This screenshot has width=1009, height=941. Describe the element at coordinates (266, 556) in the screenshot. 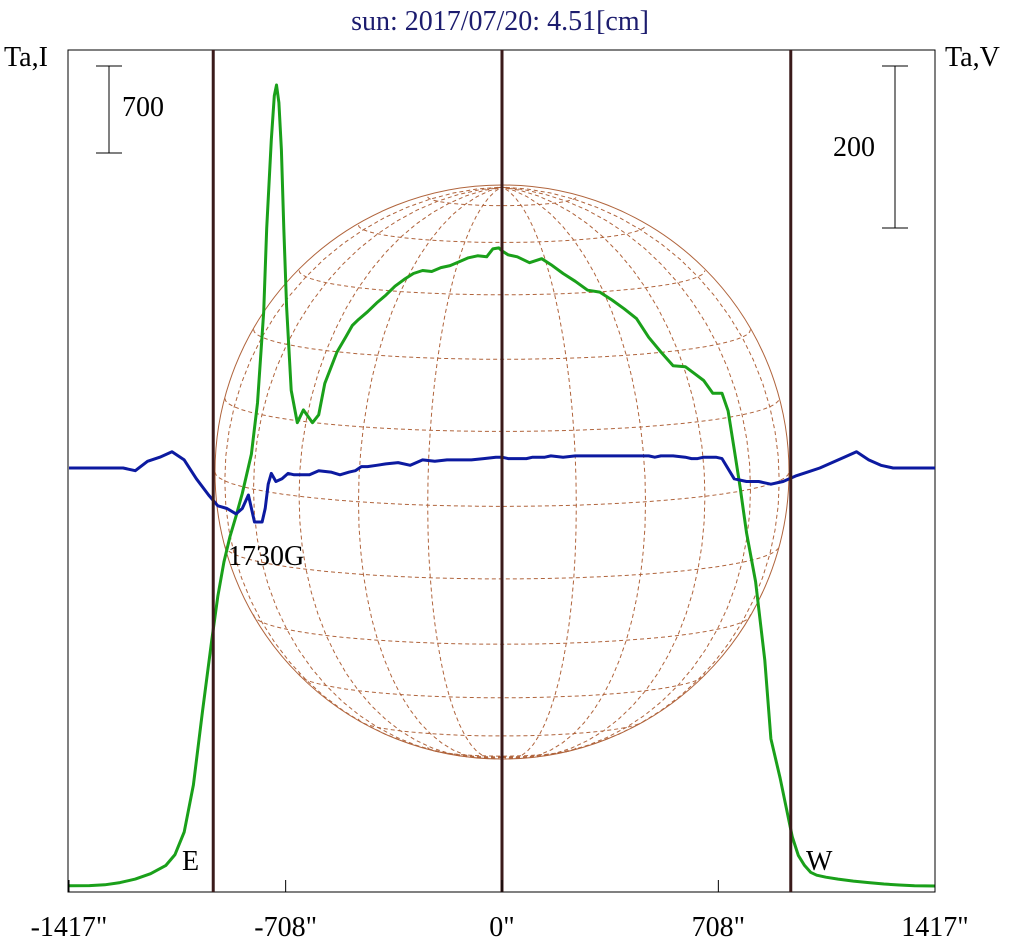

I see `field-strength-annotation: 1730G` at that location.